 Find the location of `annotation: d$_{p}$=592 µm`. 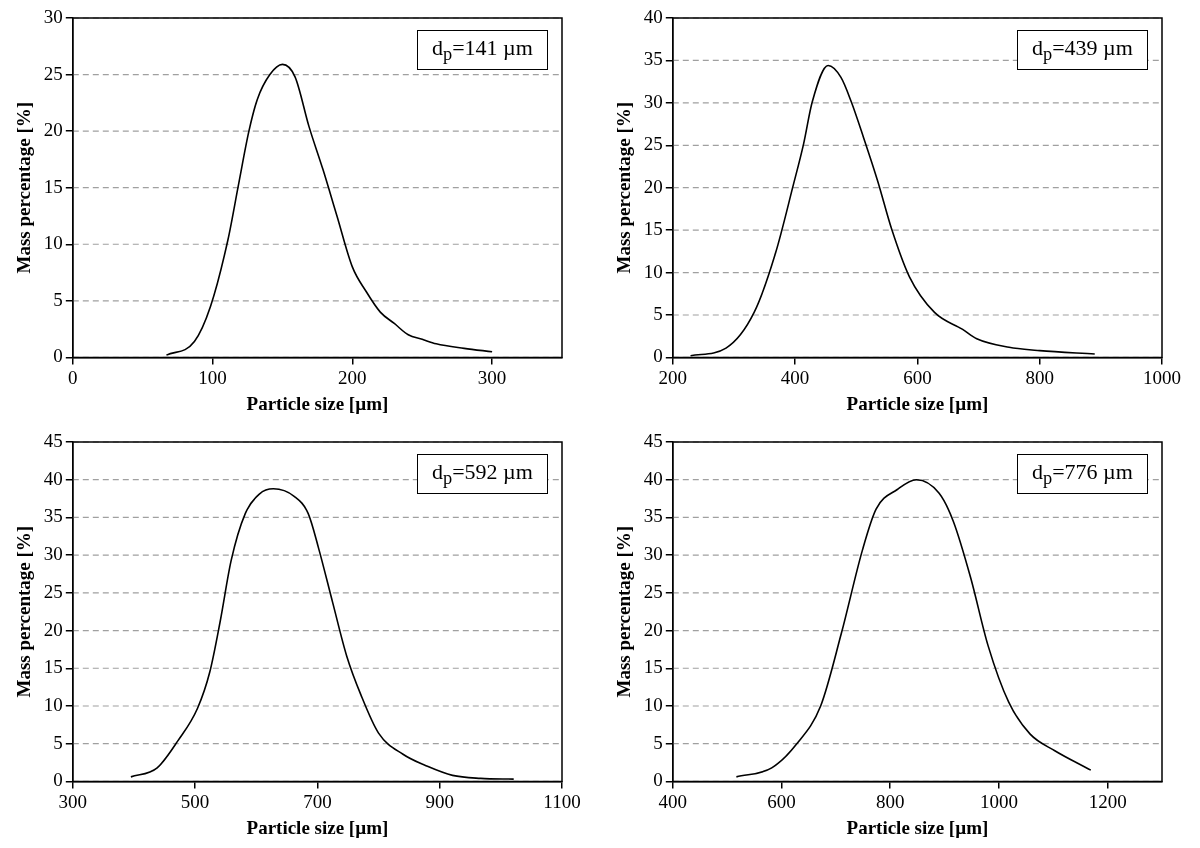

annotation: d$_{p}$=592 µm is located at coordinates (482, 474).